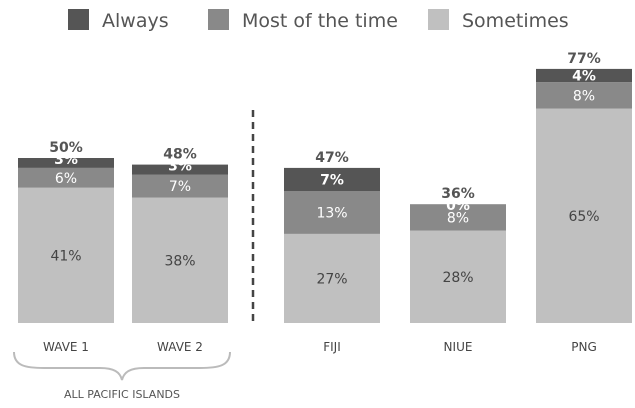 Image resolution: width=635 pixels, height=408 pixels. Describe the element at coordinates (122, 394) in the screenshot. I see `group-label: ALL PACIFIC ISLANDS` at that location.